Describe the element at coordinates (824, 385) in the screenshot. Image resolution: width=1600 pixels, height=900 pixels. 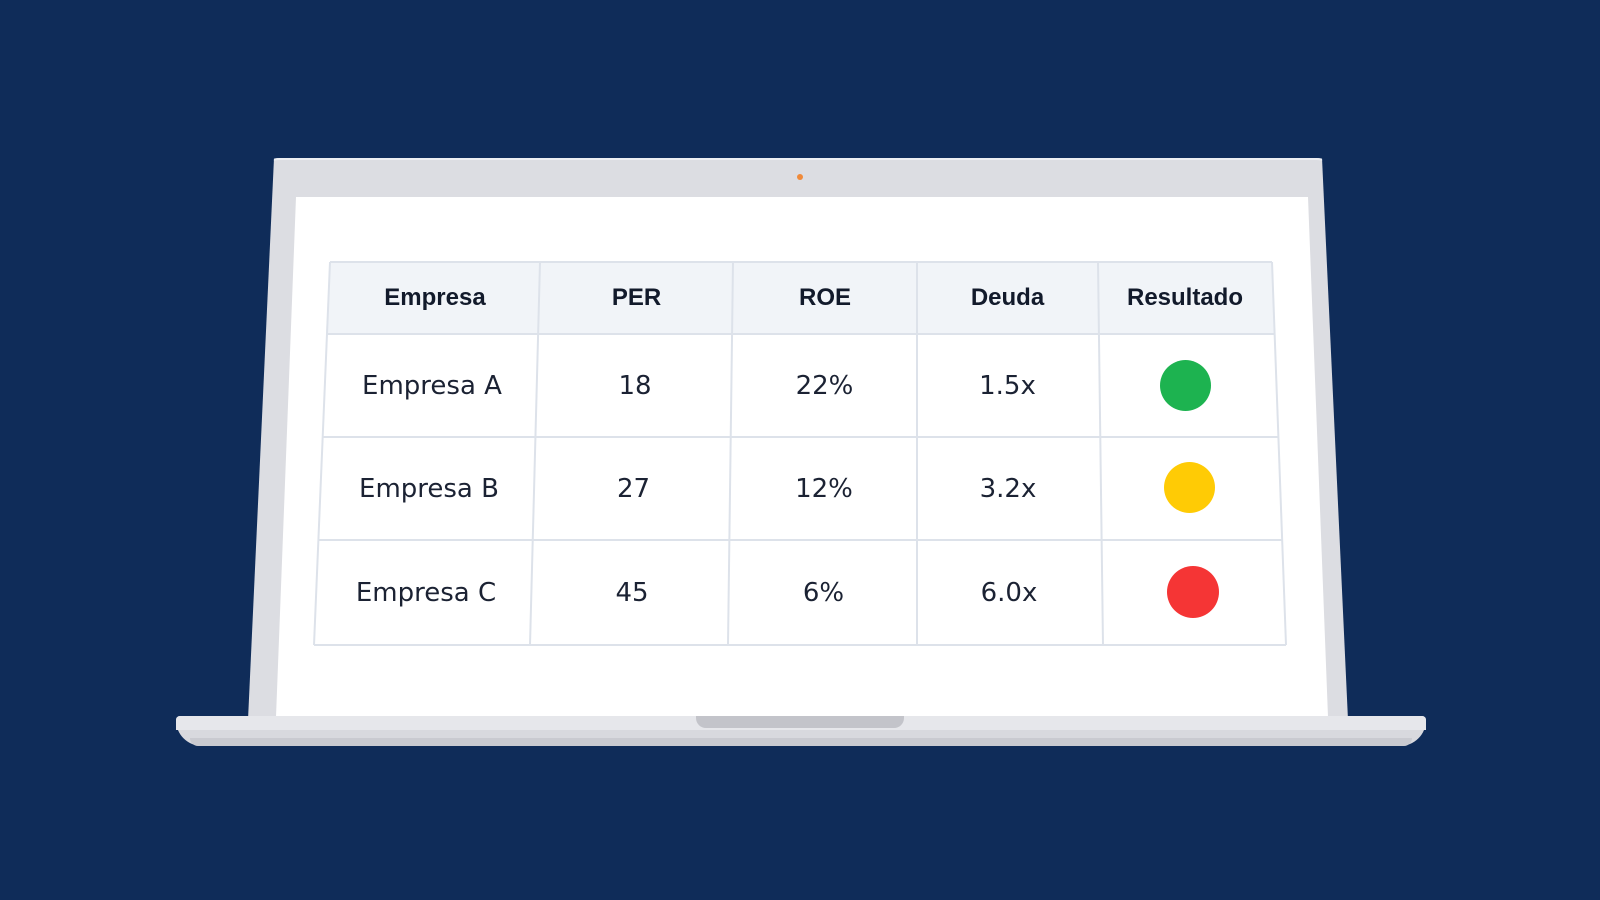
I see `table-row-a-roe: 22%` at that location.